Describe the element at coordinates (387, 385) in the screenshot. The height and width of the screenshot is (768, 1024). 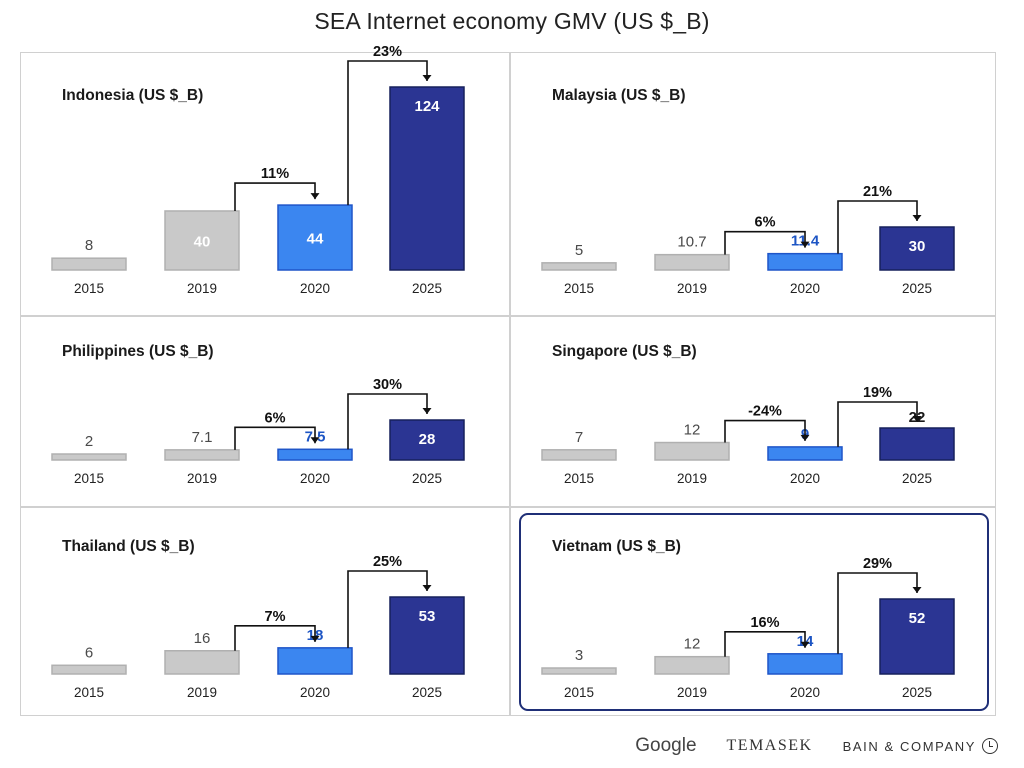
I see `growth-label: 30%` at that location.